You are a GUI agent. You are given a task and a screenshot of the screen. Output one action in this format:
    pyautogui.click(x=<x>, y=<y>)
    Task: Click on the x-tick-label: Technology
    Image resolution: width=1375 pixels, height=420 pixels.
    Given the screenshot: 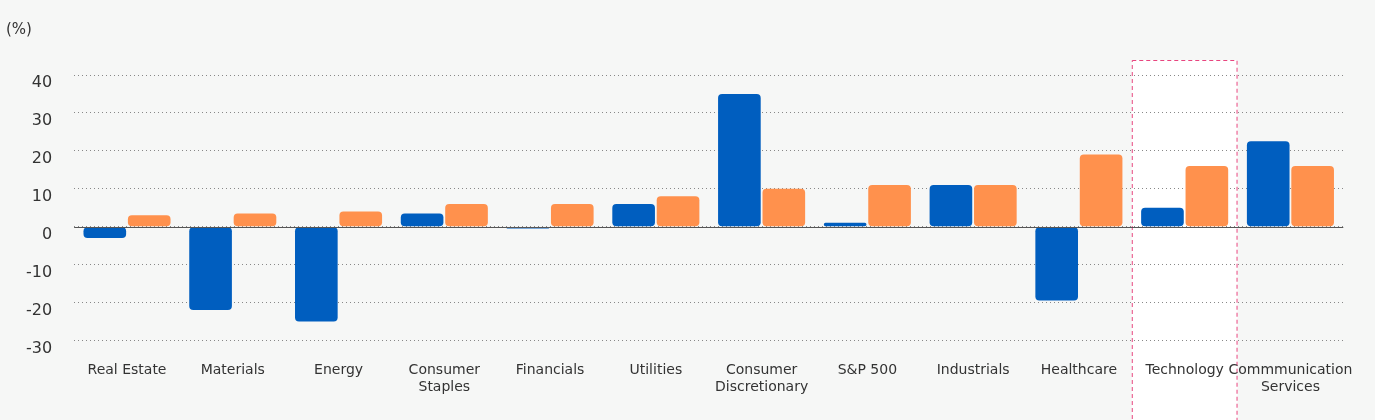 What is the action you would take?
    pyautogui.click(x=1184, y=369)
    